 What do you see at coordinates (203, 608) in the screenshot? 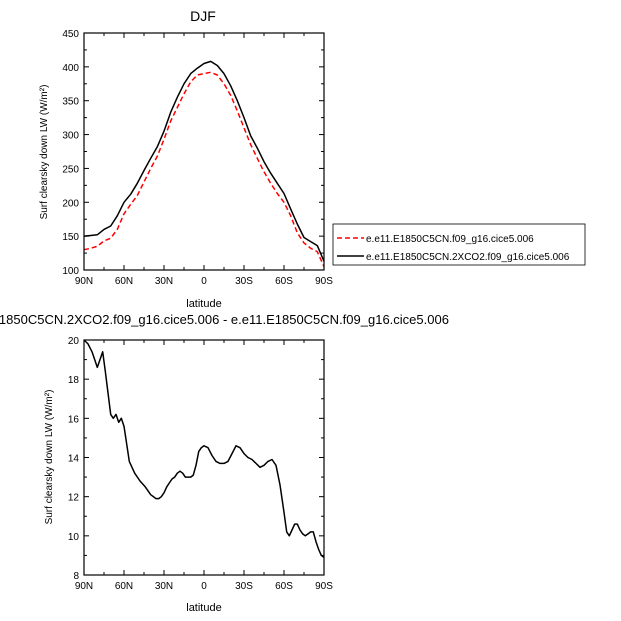
I see `bottom-x-axis-label: latitude` at bounding box center [203, 608].